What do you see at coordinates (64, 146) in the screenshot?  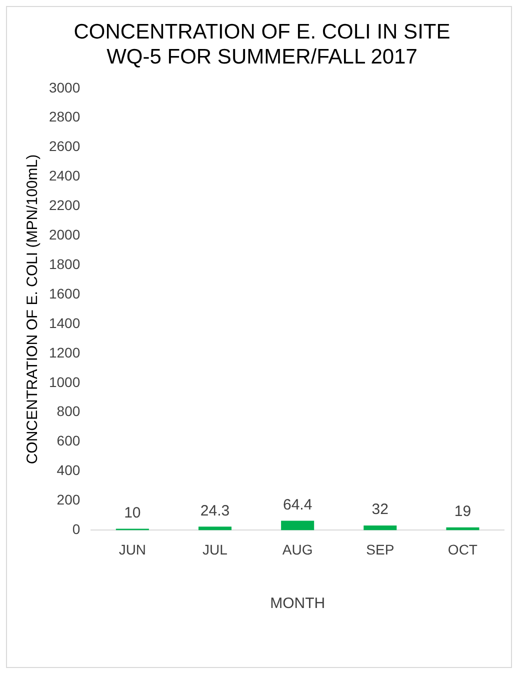 I see `y-tick-label: 2600` at bounding box center [64, 146].